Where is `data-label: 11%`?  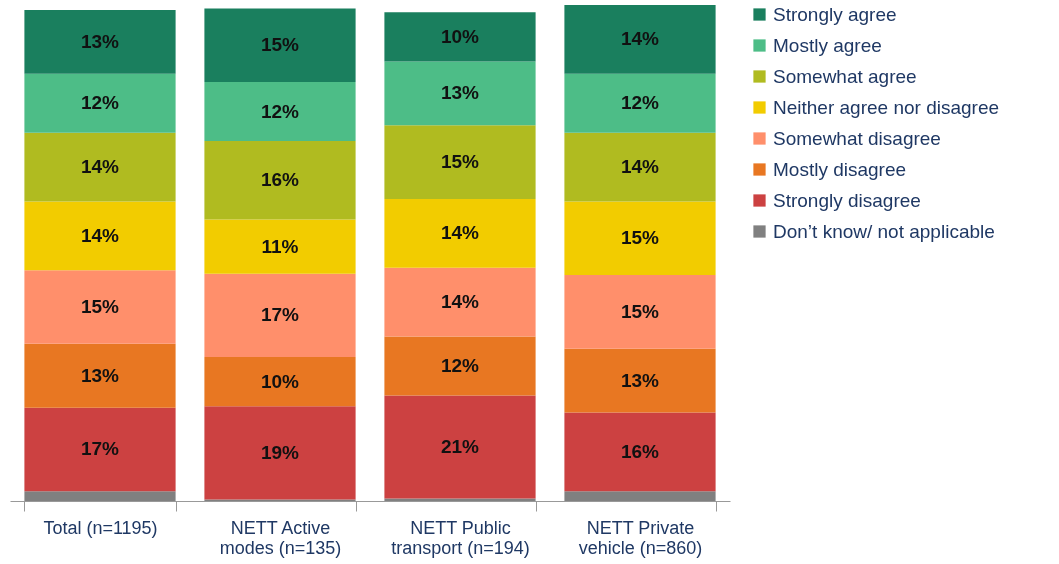 data-label: 11% is located at coordinates (280, 246).